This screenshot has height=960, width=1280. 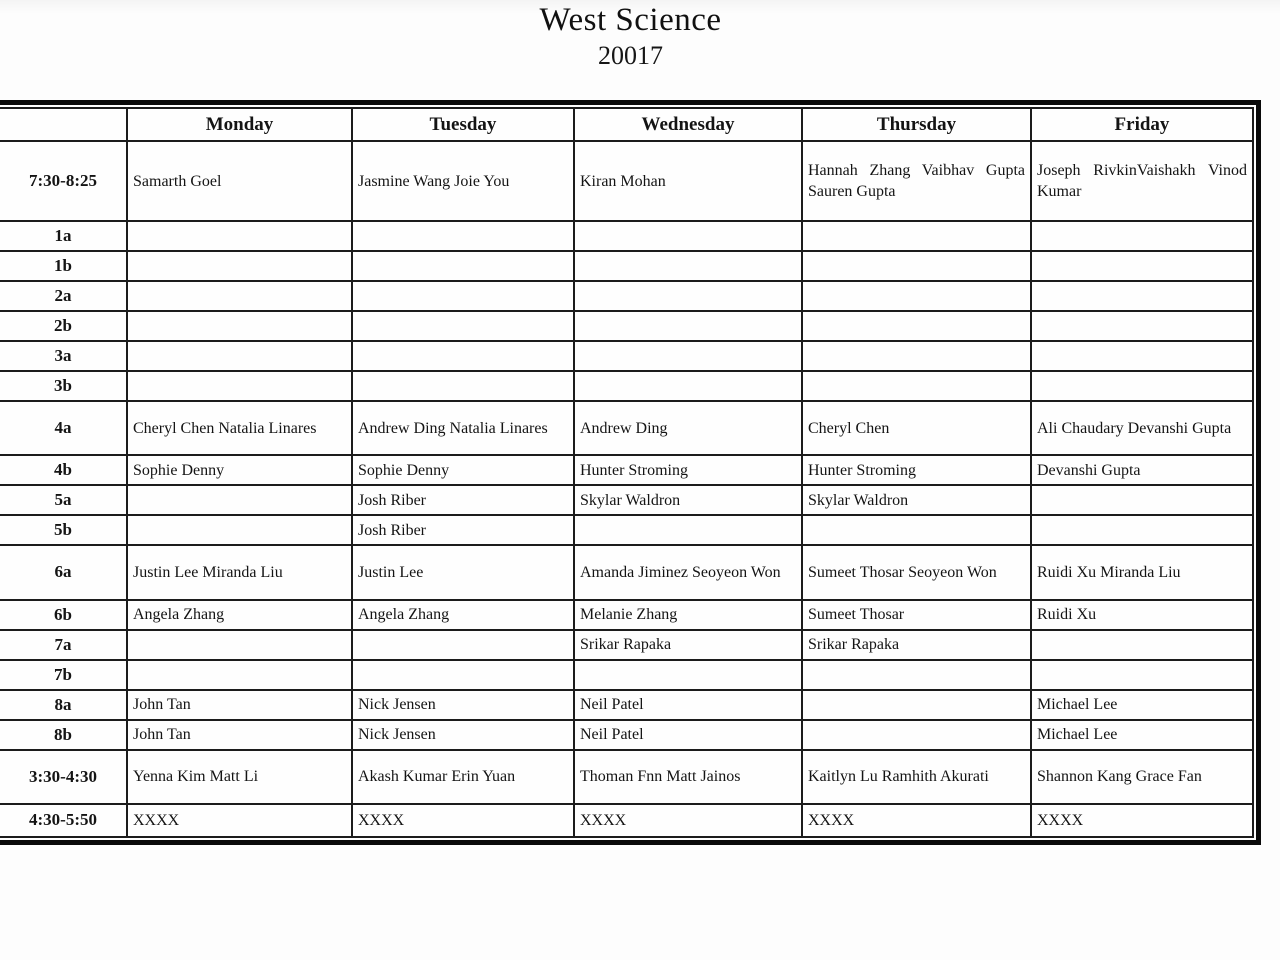 What do you see at coordinates (688, 181) in the screenshot?
I see `schedule-cell: Kiran Mohan` at bounding box center [688, 181].